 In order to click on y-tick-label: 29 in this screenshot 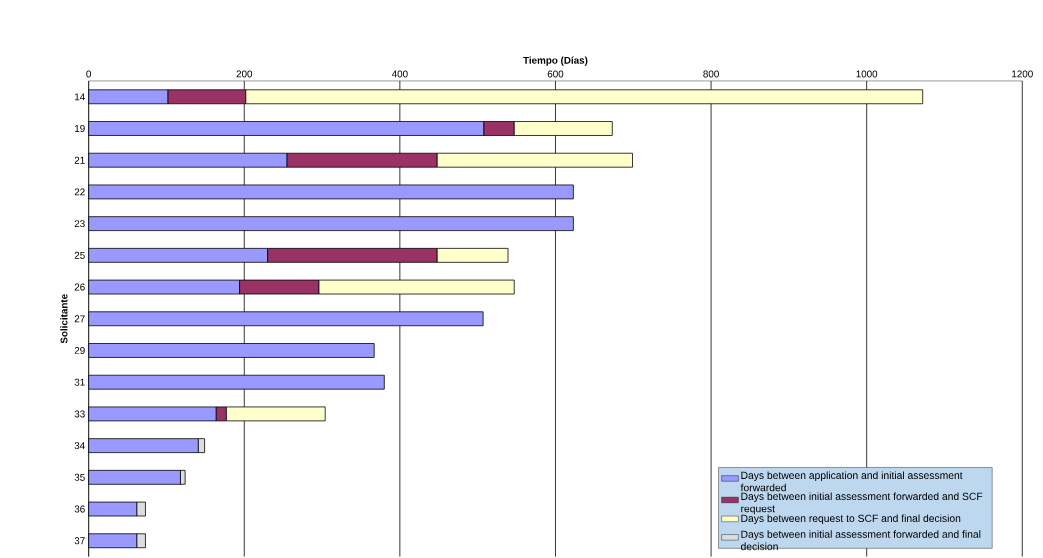, I will do `click(79, 351)`.